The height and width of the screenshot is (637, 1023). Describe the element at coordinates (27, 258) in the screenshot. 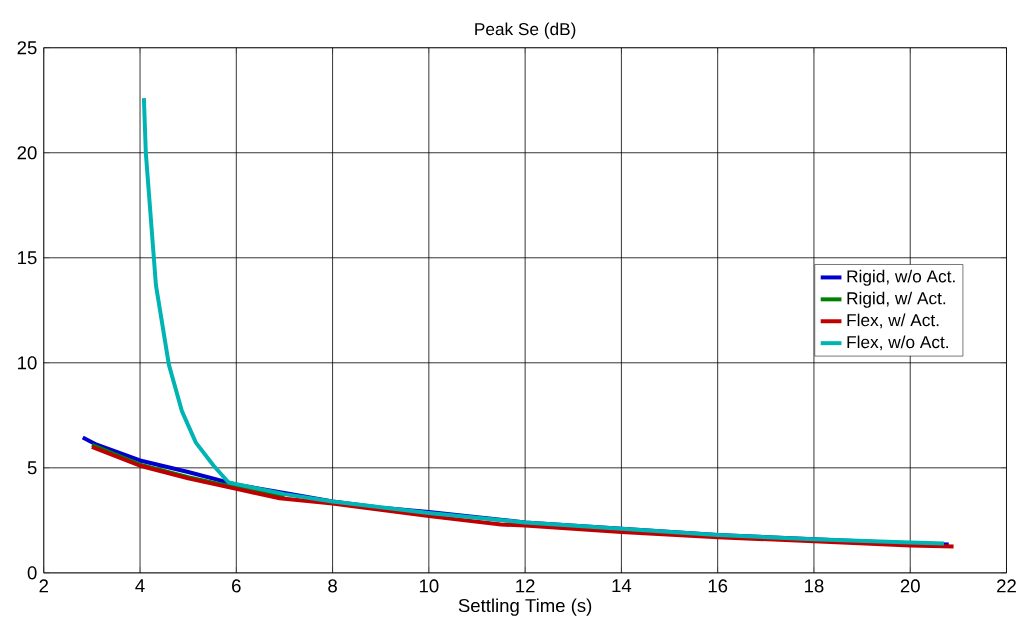

I see `y-tick-label: 15` at that location.